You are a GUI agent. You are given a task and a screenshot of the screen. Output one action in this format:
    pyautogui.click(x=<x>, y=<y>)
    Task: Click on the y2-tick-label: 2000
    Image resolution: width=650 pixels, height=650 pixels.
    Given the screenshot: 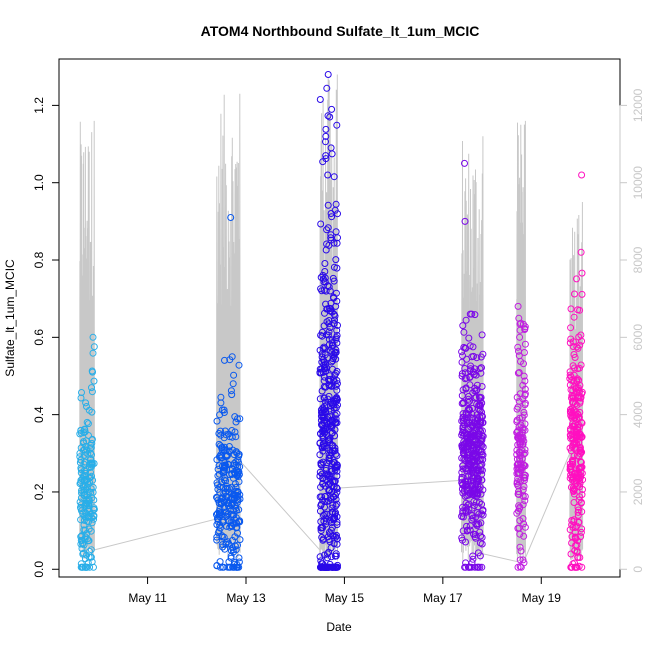 What is the action you would take?
    pyautogui.click(x=638, y=491)
    